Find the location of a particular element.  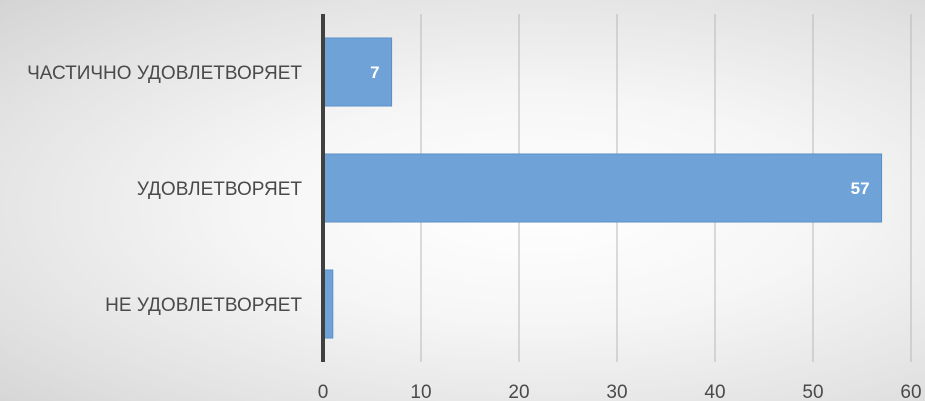

x-tick-label-20: 20 is located at coordinates (518, 391).